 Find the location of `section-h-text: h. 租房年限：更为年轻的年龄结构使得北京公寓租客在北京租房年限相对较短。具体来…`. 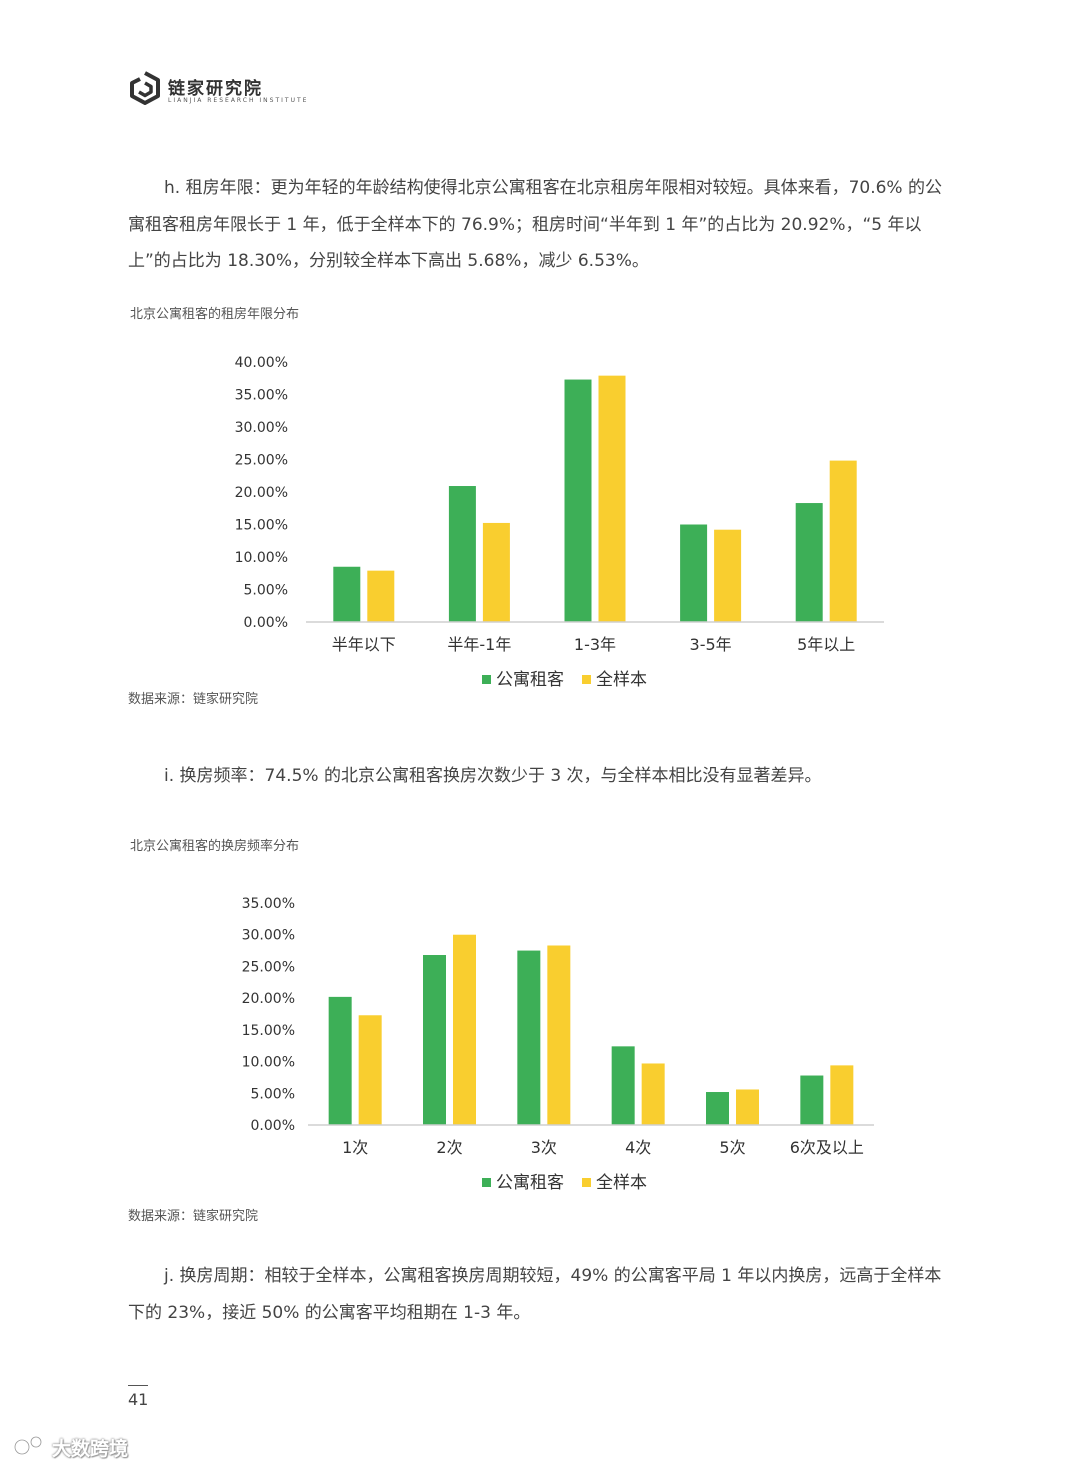

section-h-text: h. 租房年限：更为年轻的年龄结构使得北京公寓租客在北京租房年限相对较短。具体来… is located at coordinates (535, 224).